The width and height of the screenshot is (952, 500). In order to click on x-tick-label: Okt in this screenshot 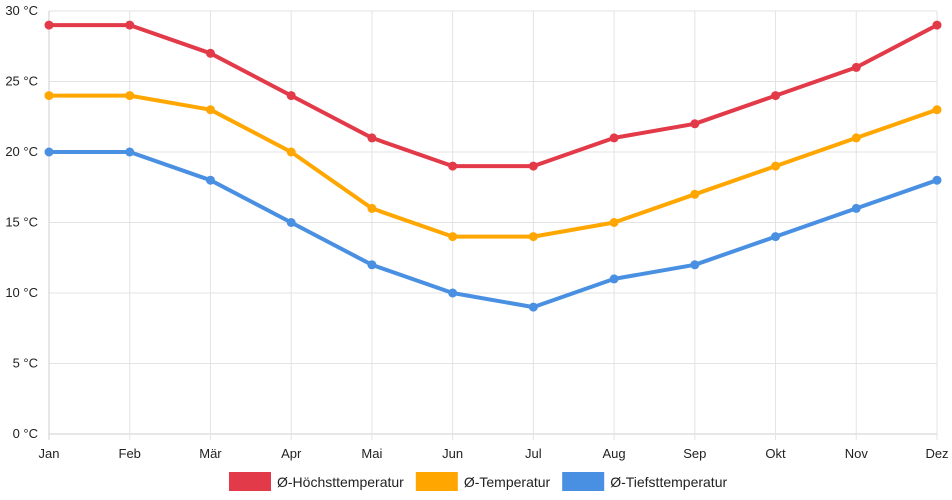, I will do `click(775, 453)`.